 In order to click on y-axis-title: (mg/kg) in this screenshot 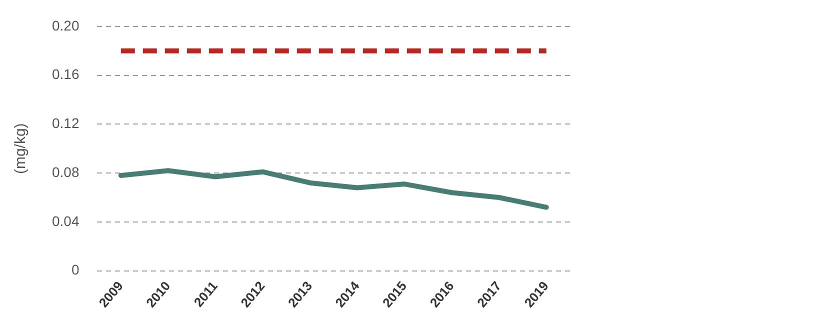, I will do `click(21, 148)`.